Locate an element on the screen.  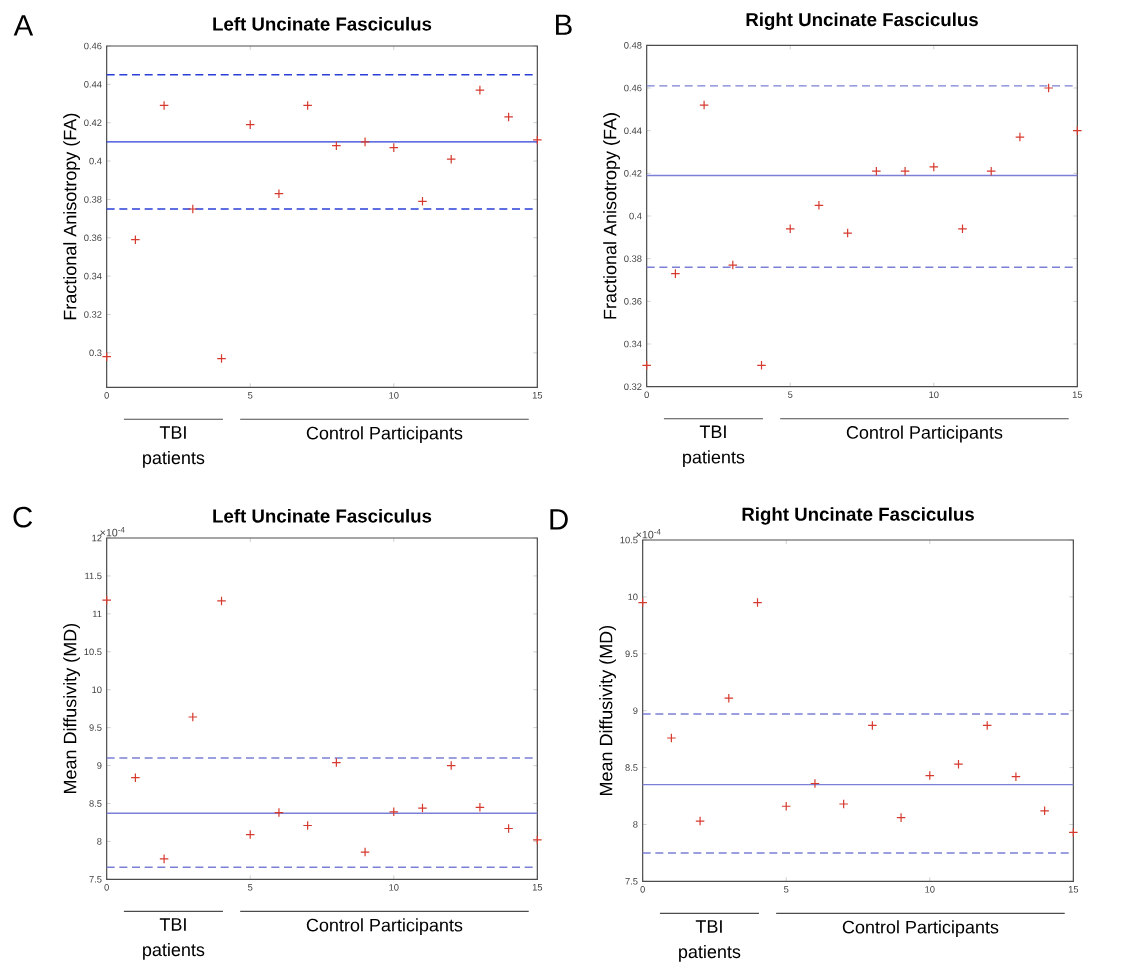
y-tick-label: 11 is located at coordinates (97, 614).